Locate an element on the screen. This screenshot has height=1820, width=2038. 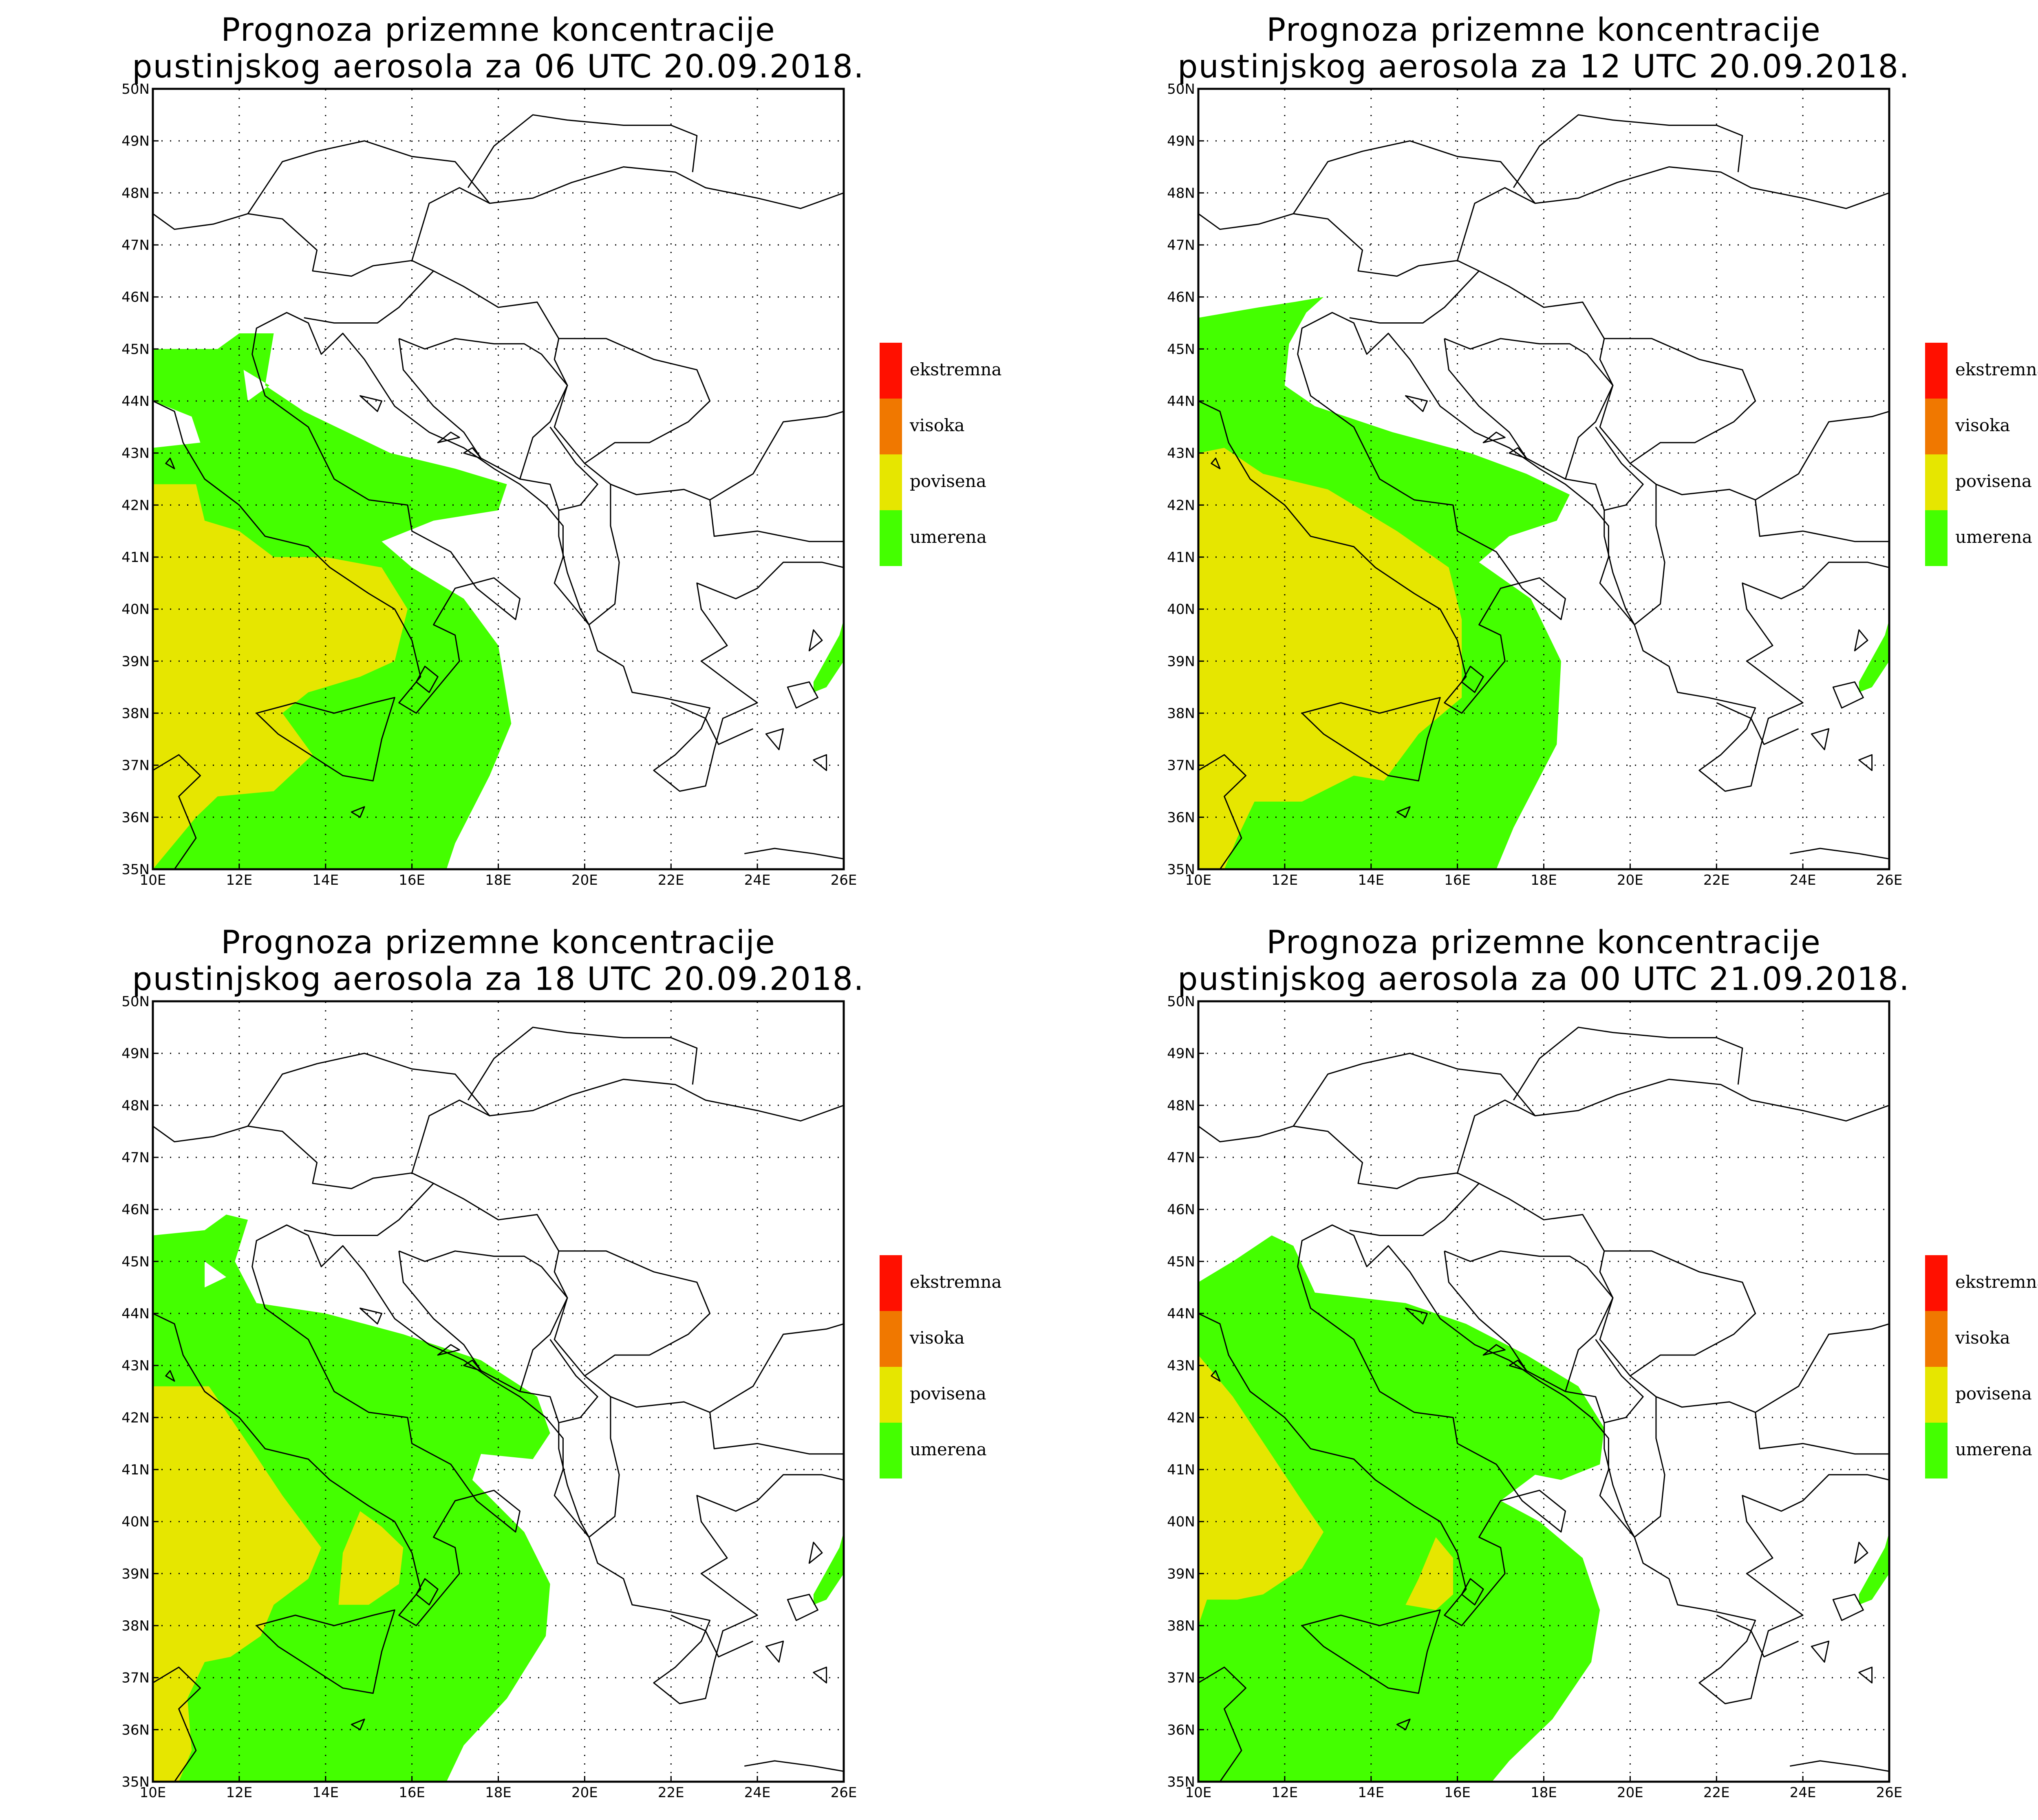
lat-tick-label: 49N is located at coordinates (1181, 1054).